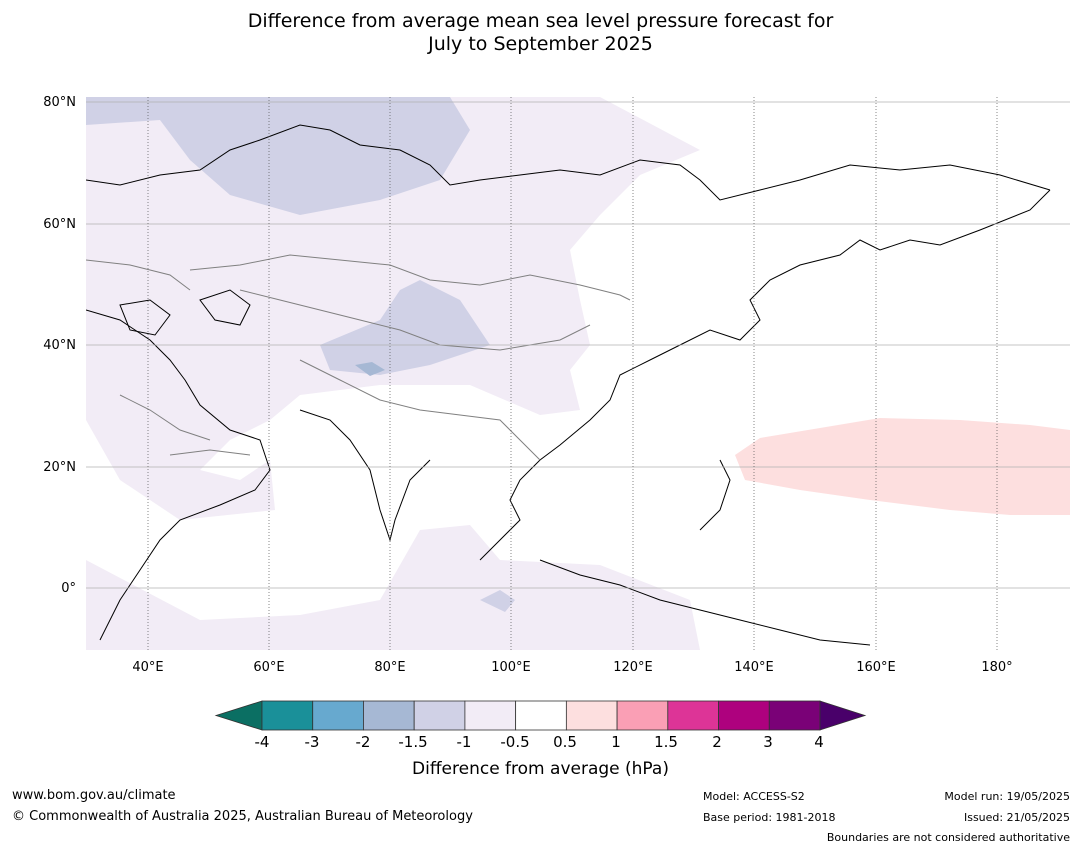 The width and height of the screenshot is (1081, 850). I want to click on lon-tick-label: 40°E, so click(148, 667).